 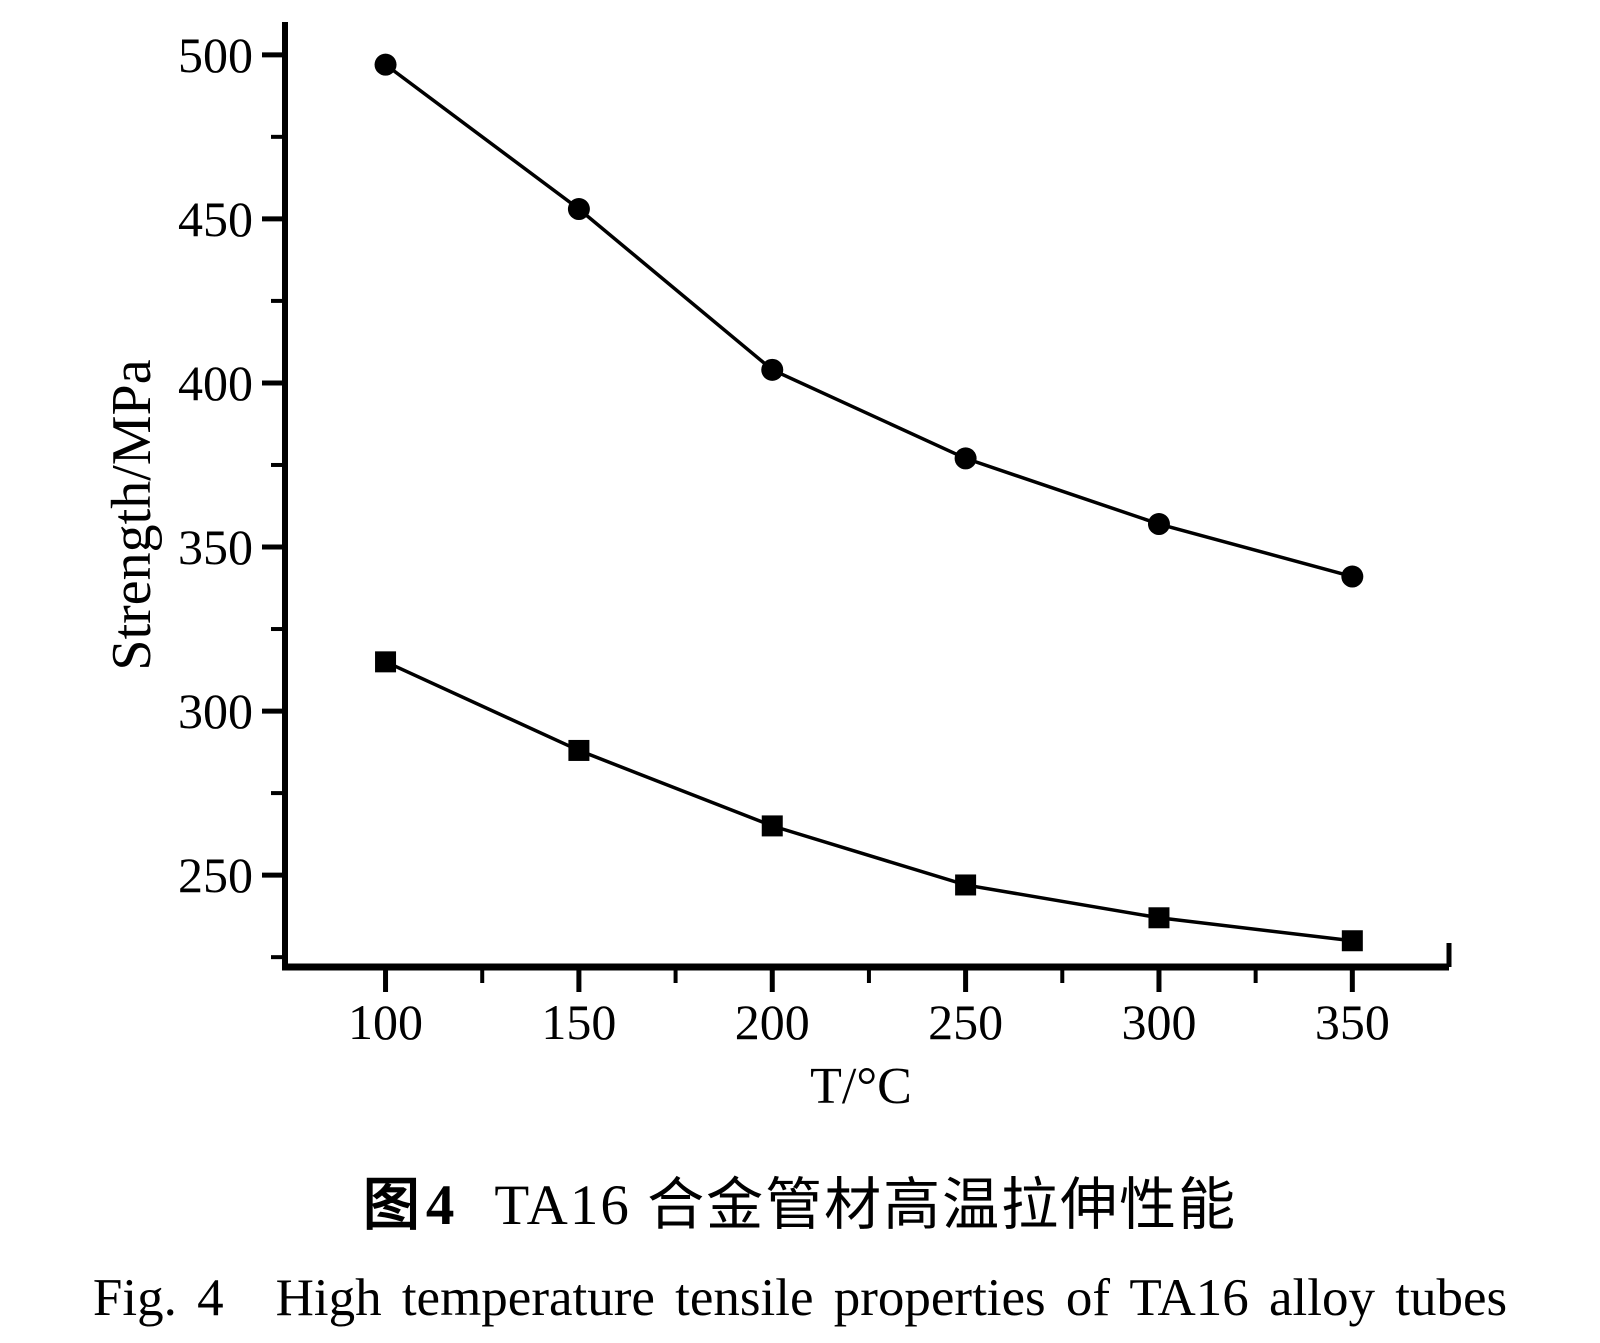 What do you see at coordinates (1158, 1022) in the screenshot?
I see `x-tick-label: 300` at bounding box center [1158, 1022].